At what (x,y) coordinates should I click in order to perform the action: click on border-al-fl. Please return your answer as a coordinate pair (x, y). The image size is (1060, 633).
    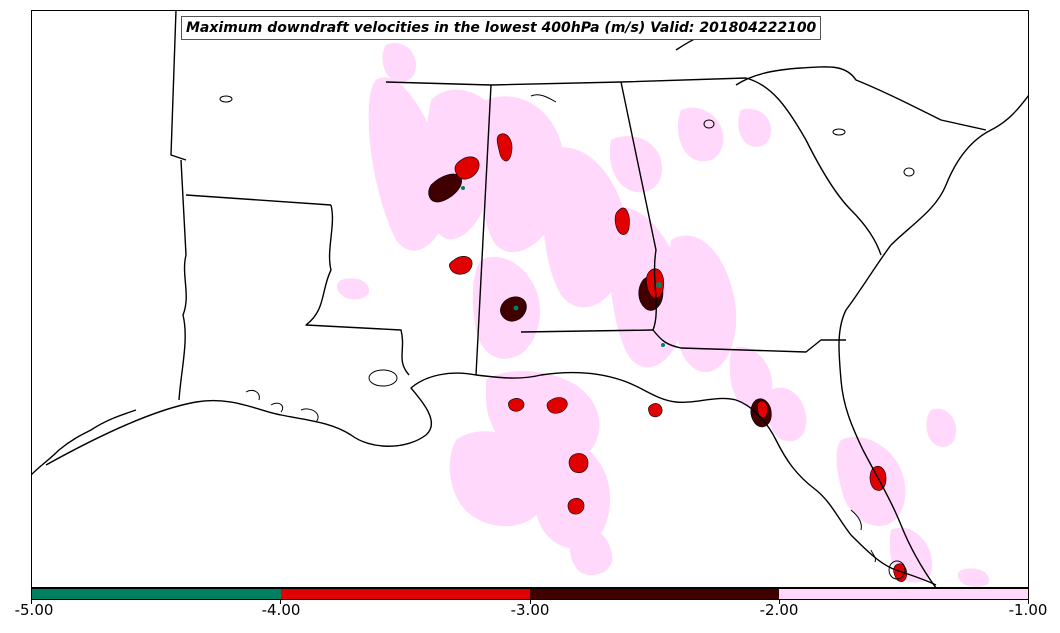
    Looking at the image, I should click on (587, 331).